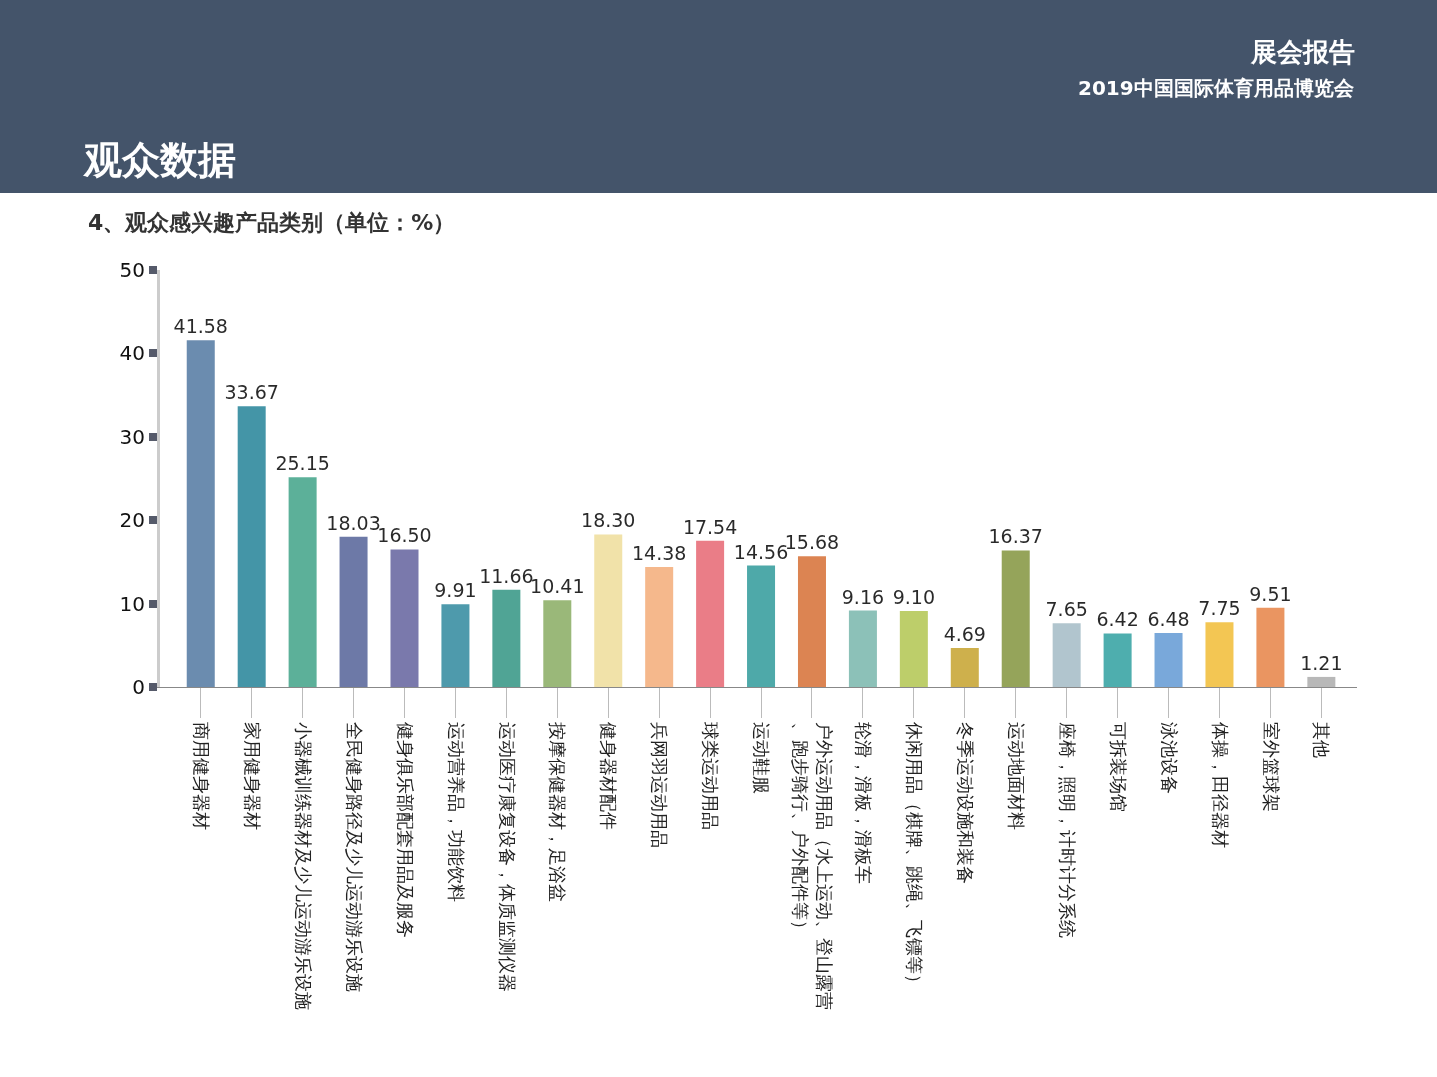 This screenshot has width=1437, height=1077. What do you see at coordinates (1322, 739) in the screenshot?
I see `x-tick-label: 其他` at bounding box center [1322, 739].